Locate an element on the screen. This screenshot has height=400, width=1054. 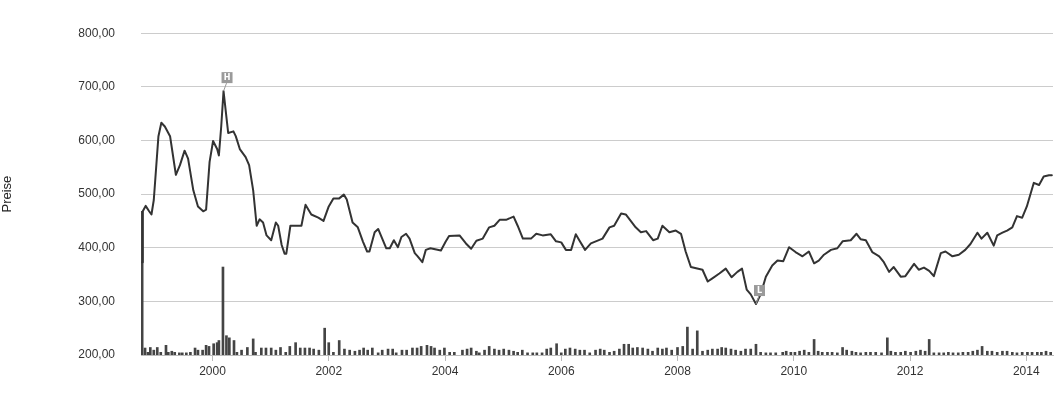
annotation: L is located at coordinates (759, 290).